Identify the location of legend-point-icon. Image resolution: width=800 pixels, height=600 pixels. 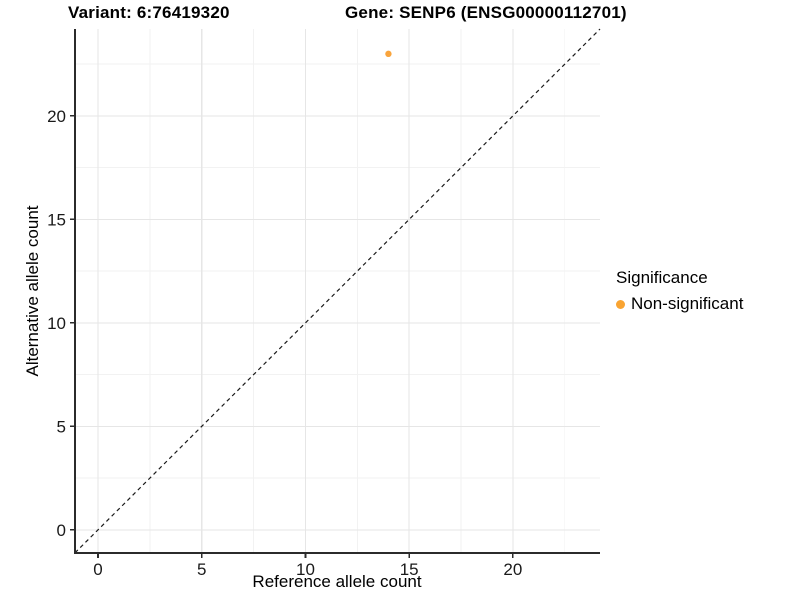
(620, 304).